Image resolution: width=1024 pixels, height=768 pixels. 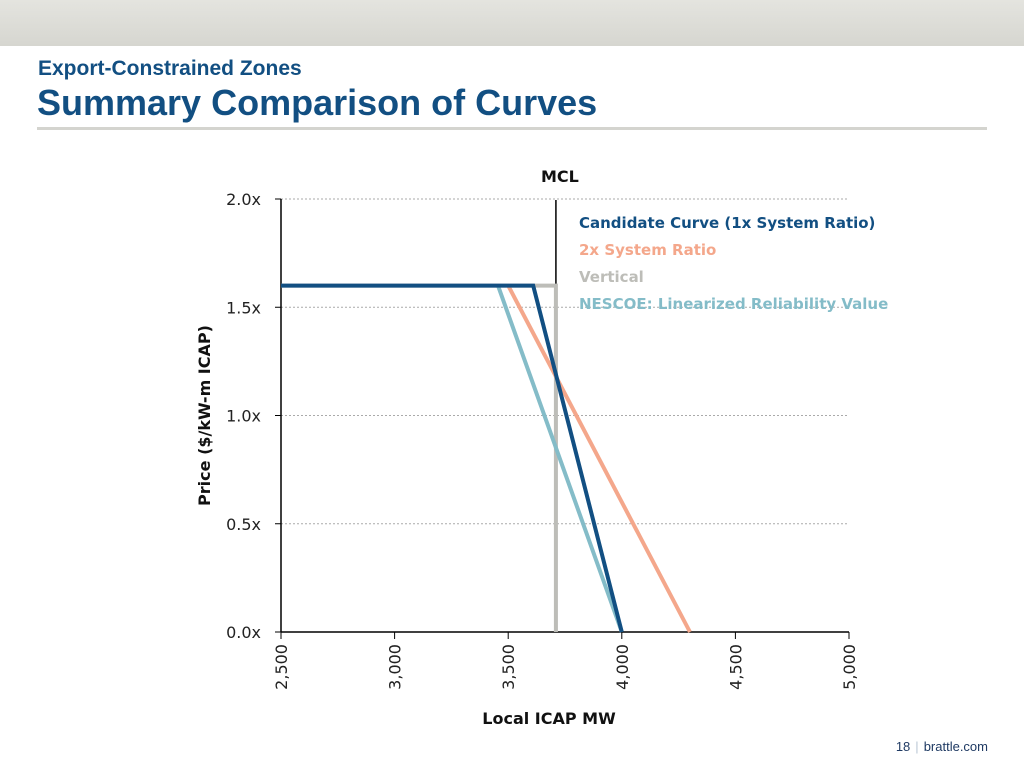 What do you see at coordinates (508, 667) in the screenshot?
I see `x-tick-label: 3,500` at bounding box center [508, 667].